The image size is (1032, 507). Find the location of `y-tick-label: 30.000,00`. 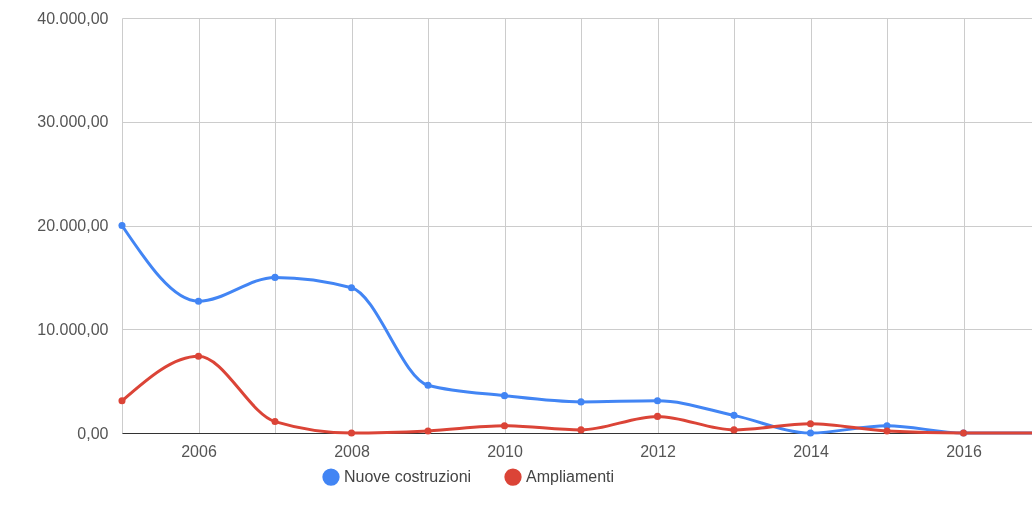

y-tick-label: 30.000,00 is located at coordinates (73, 122).